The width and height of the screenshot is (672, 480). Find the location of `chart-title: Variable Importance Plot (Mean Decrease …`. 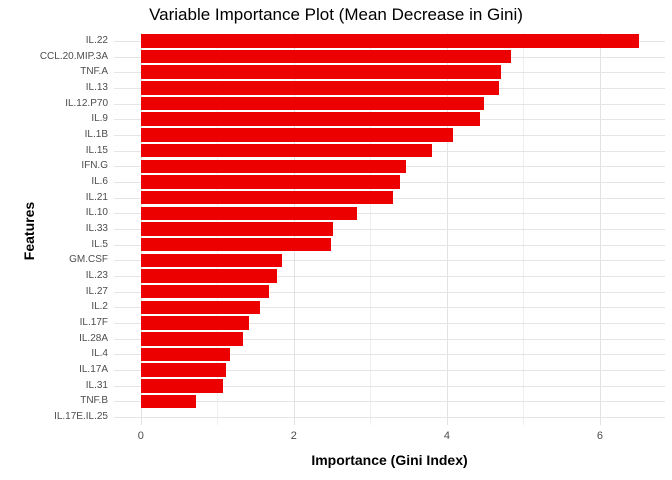

chart-title: Variable Importance Plot (Mean Decrease … is located at coordinates (336, 14).